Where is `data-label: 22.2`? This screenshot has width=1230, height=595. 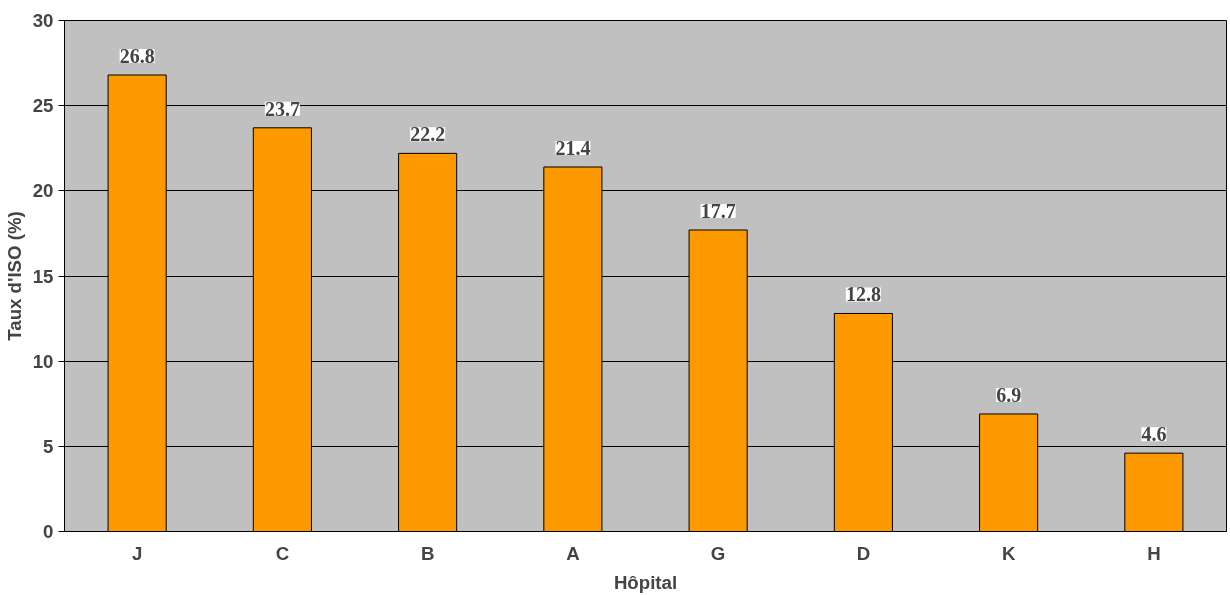 data-label: 22.2 is located at coordinates (428, 134).